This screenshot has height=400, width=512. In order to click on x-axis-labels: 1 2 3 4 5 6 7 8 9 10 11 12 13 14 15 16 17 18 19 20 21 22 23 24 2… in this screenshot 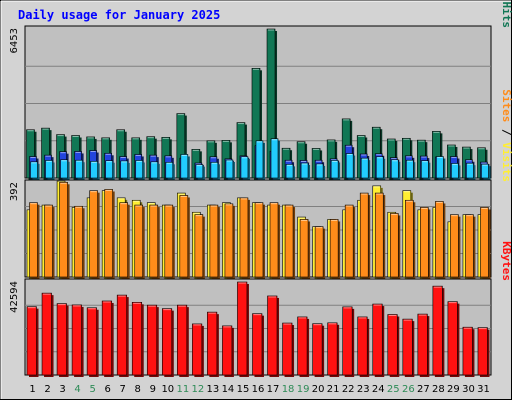, I will do `click(259, 389)`.